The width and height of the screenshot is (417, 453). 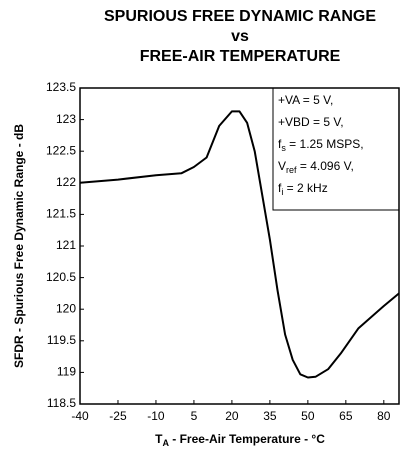 What do you see at coordinates (308, 416) in the screenshot?
I see `x-tick-label: 50` at bounding box center [308, 416].